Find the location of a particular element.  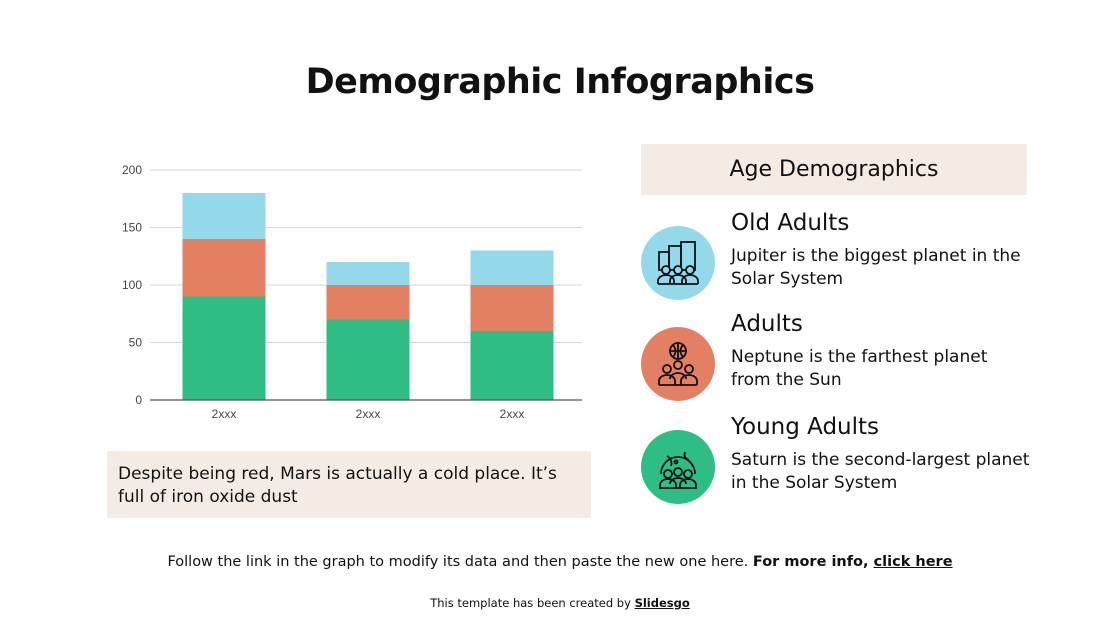

page-title: Demographic Infographics is located at coordinates (560, 82).